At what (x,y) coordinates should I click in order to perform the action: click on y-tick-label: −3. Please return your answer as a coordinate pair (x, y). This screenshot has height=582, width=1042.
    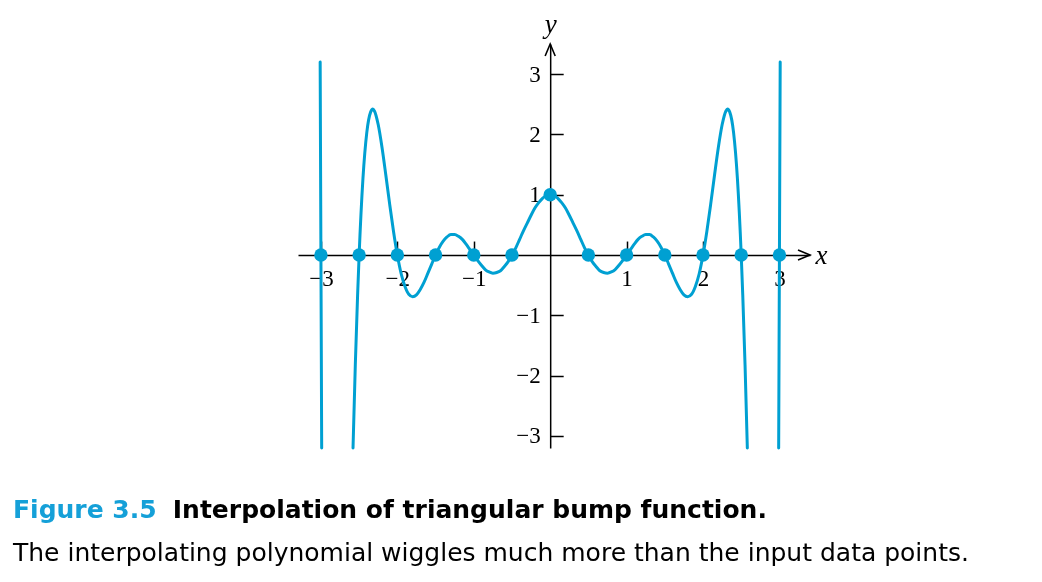
    Looking at the image, I should click on (528, 436).